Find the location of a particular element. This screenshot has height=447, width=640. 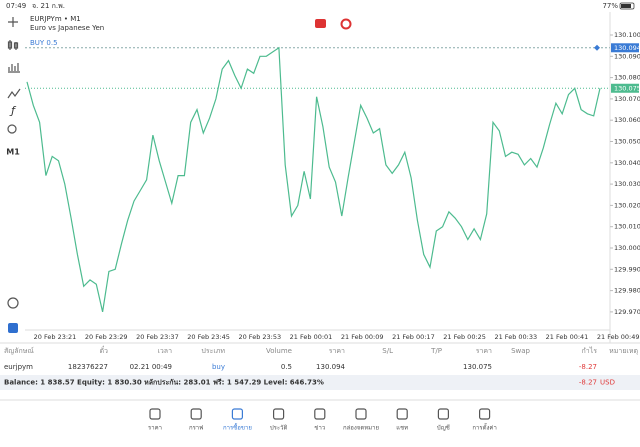

tab-label: กราฟ is located at coordinates (196, 428).